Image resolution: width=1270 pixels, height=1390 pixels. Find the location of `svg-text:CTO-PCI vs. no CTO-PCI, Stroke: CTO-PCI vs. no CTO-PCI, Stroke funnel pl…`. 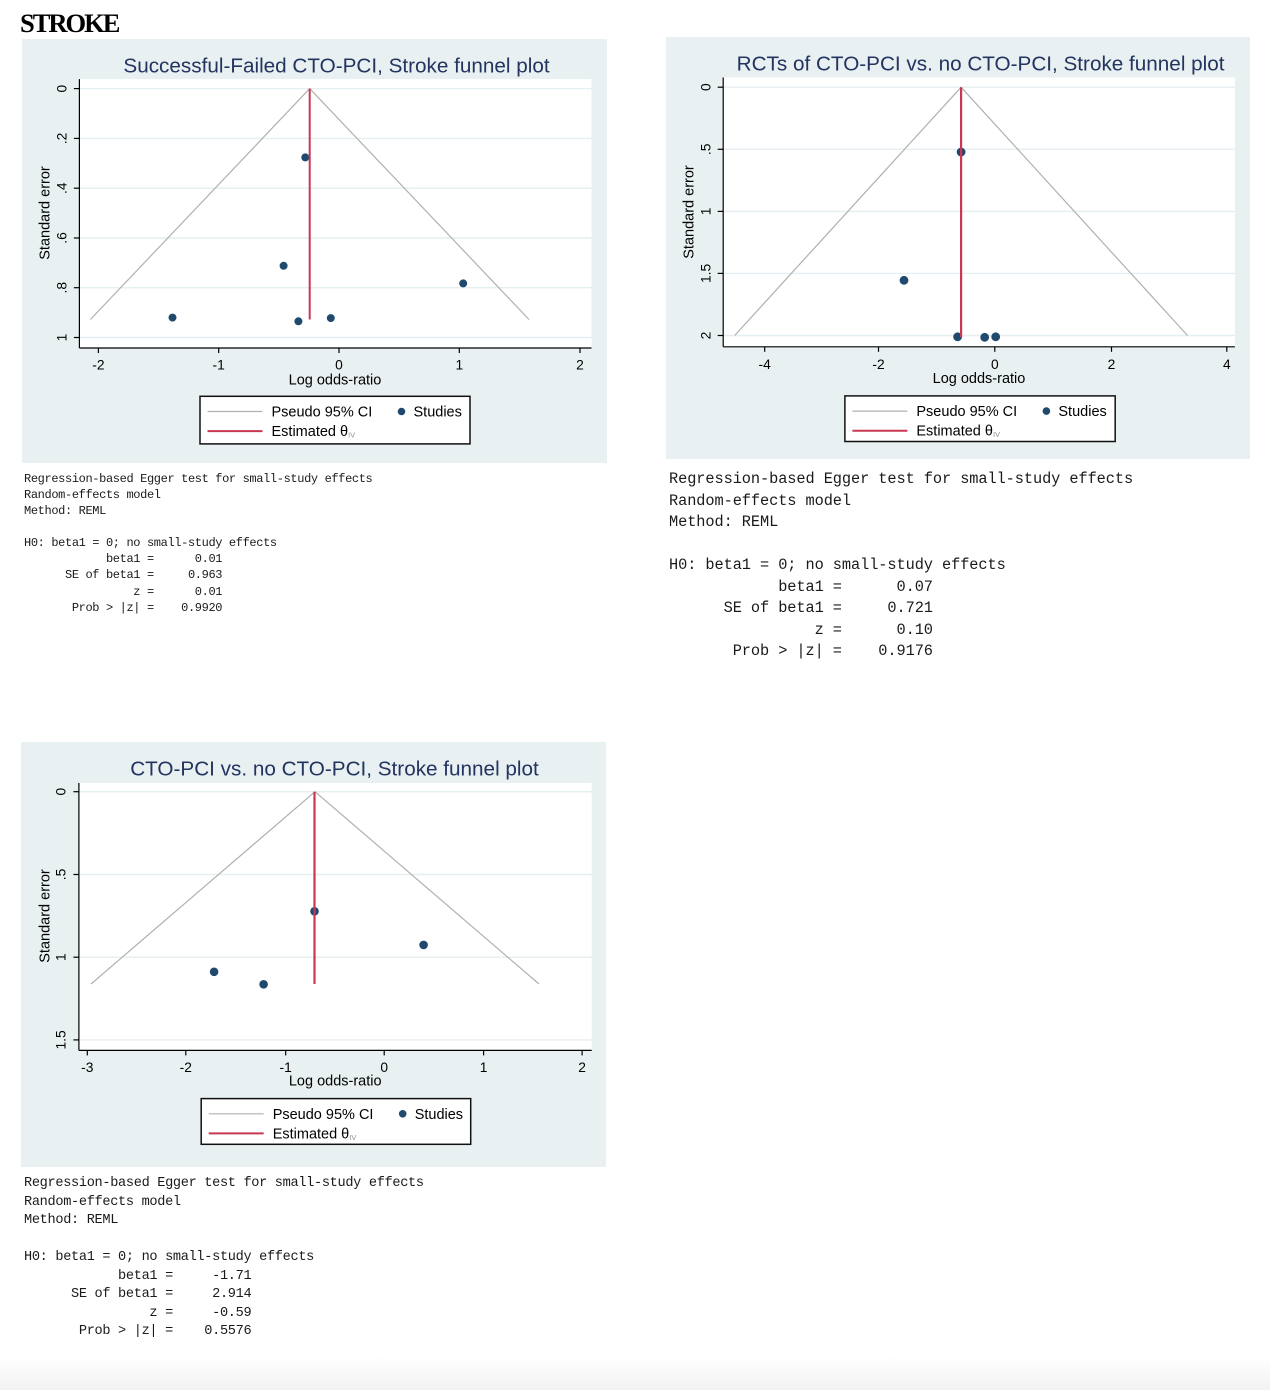

svg-text:CTO-PCI vs. no CTO-PCI, Stroke: CTO-PCI vs. no CTO-PCI, Stroke funnel pl… is located at coordinates (334, 769).